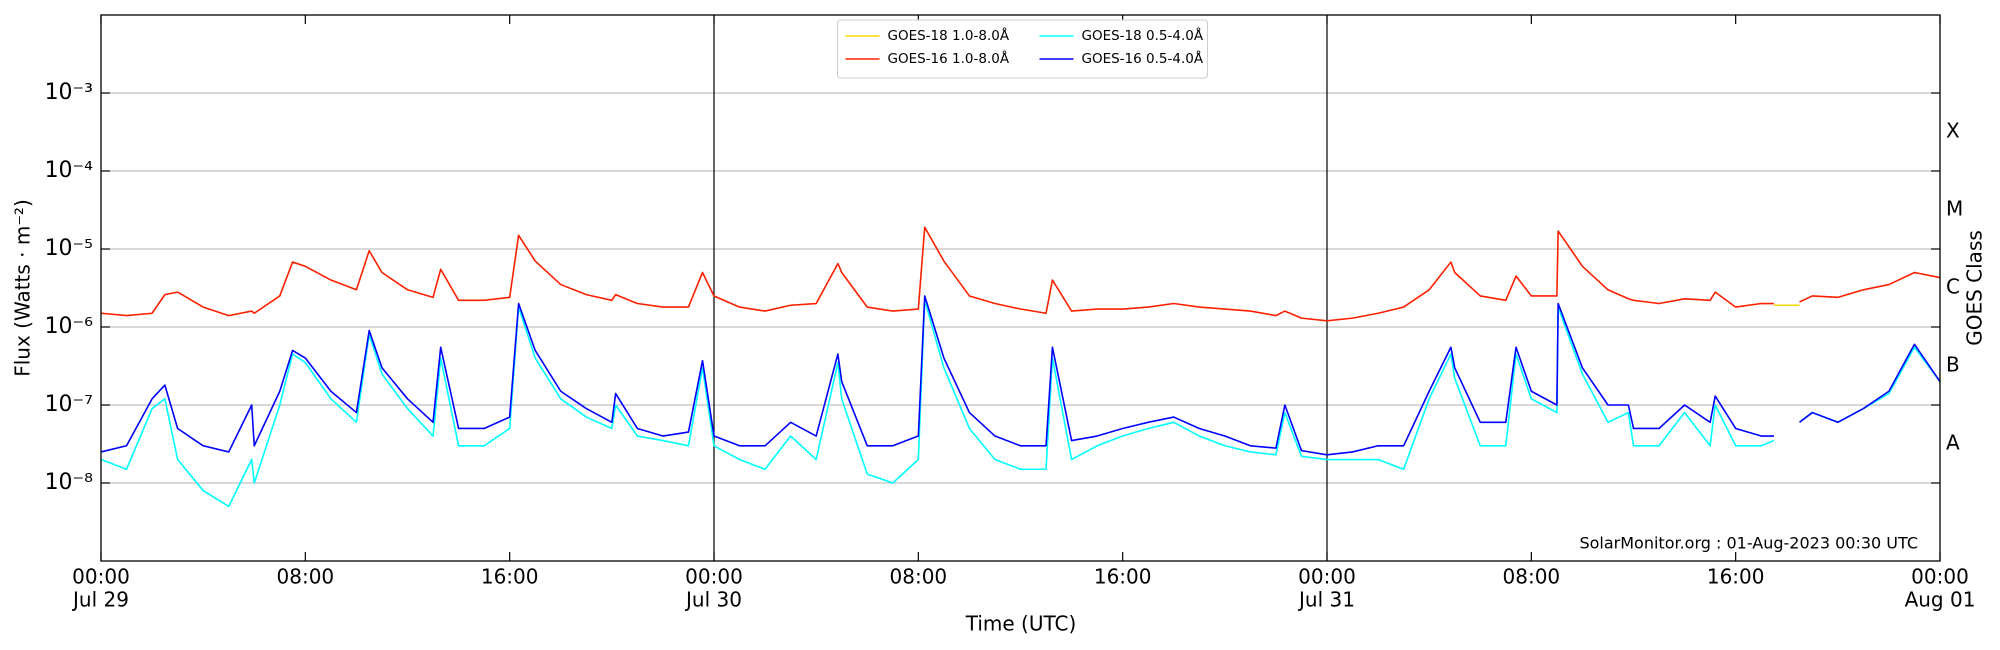 The image size is (2000, 650). What do you see at coordinates (1020, 274) in the screenshot?
I see `series-line` at bounding box center [1020, 274].